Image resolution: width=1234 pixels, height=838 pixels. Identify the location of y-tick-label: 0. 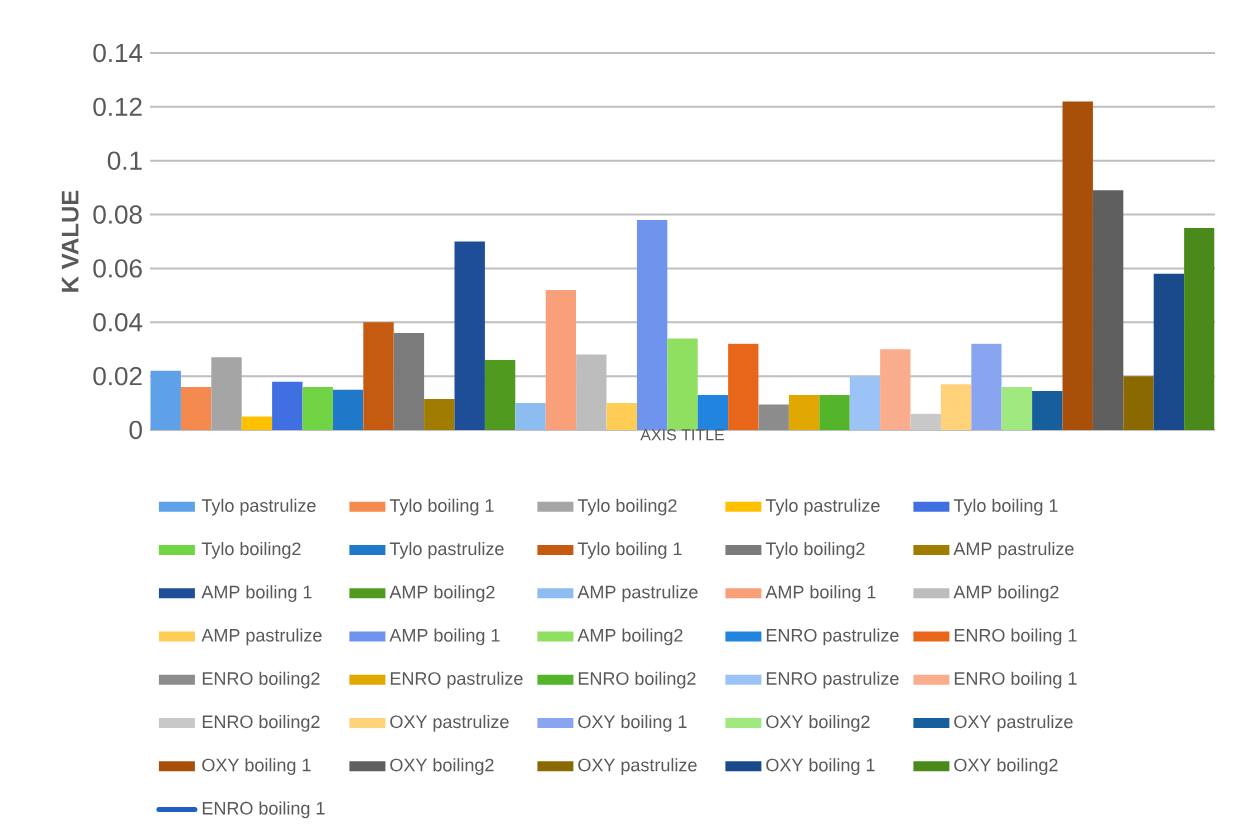
(135, 430).